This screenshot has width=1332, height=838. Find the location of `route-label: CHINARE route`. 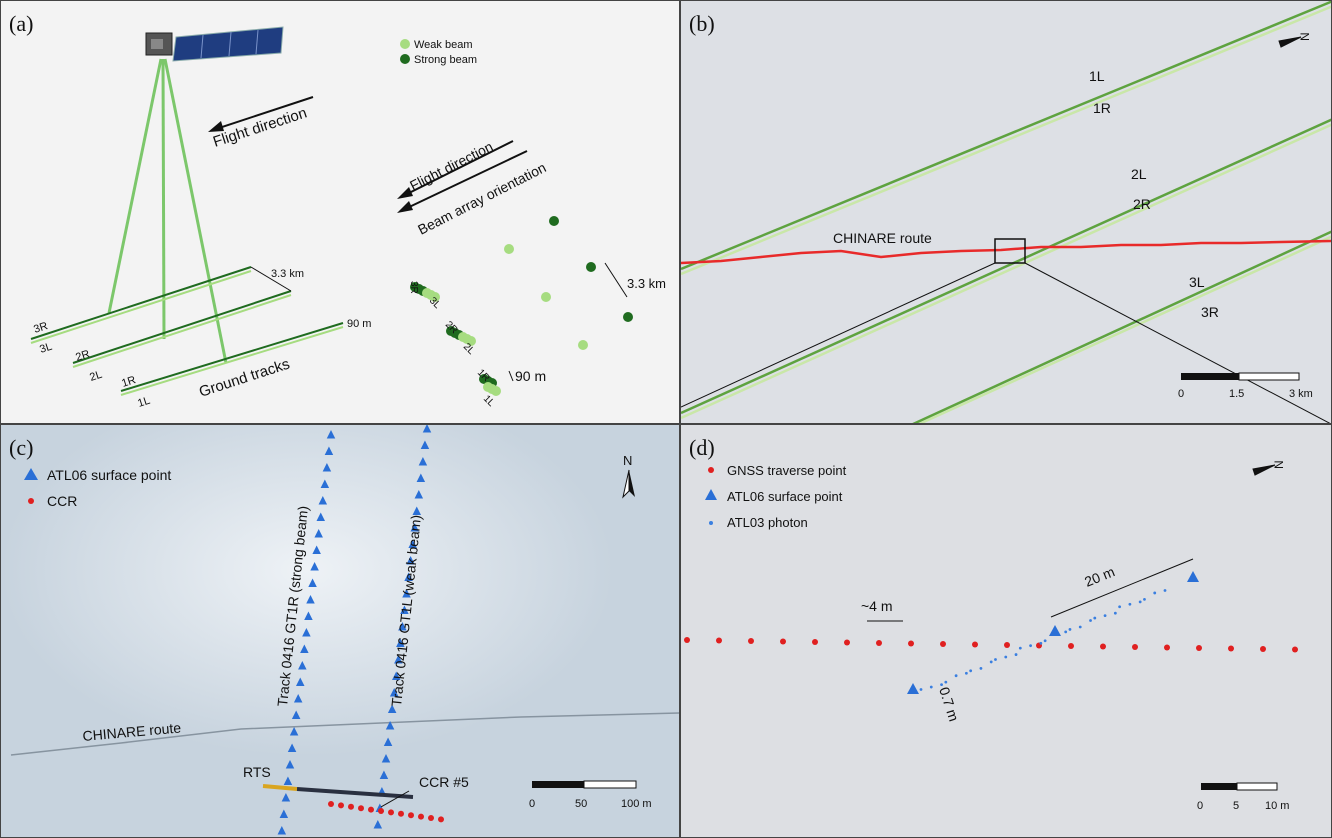

route-label: CHINARE route is located at coordinates (882, 238).